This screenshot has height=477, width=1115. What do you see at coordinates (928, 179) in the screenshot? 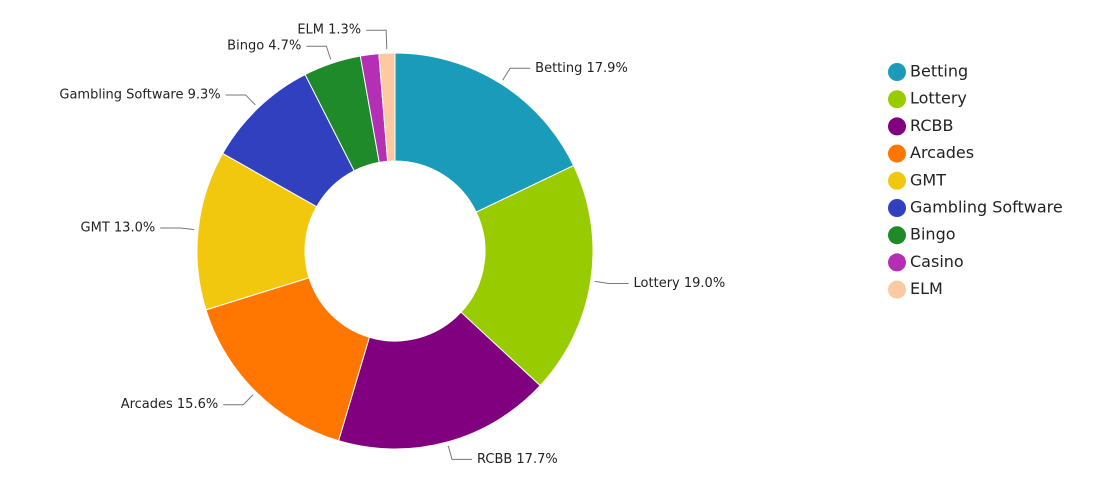
I see `legend-label: GMT` at bounding box center [928, 179].